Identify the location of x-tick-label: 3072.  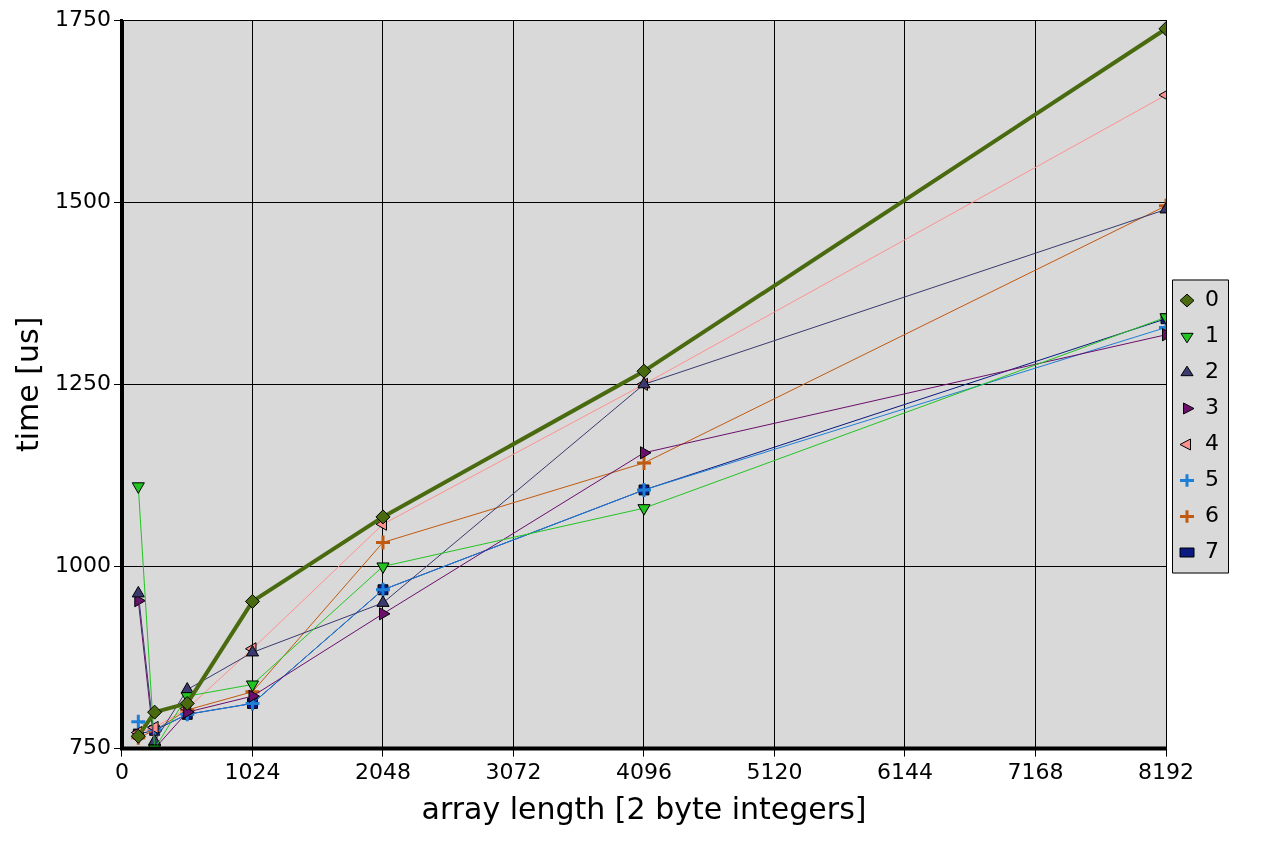
(513, 771).